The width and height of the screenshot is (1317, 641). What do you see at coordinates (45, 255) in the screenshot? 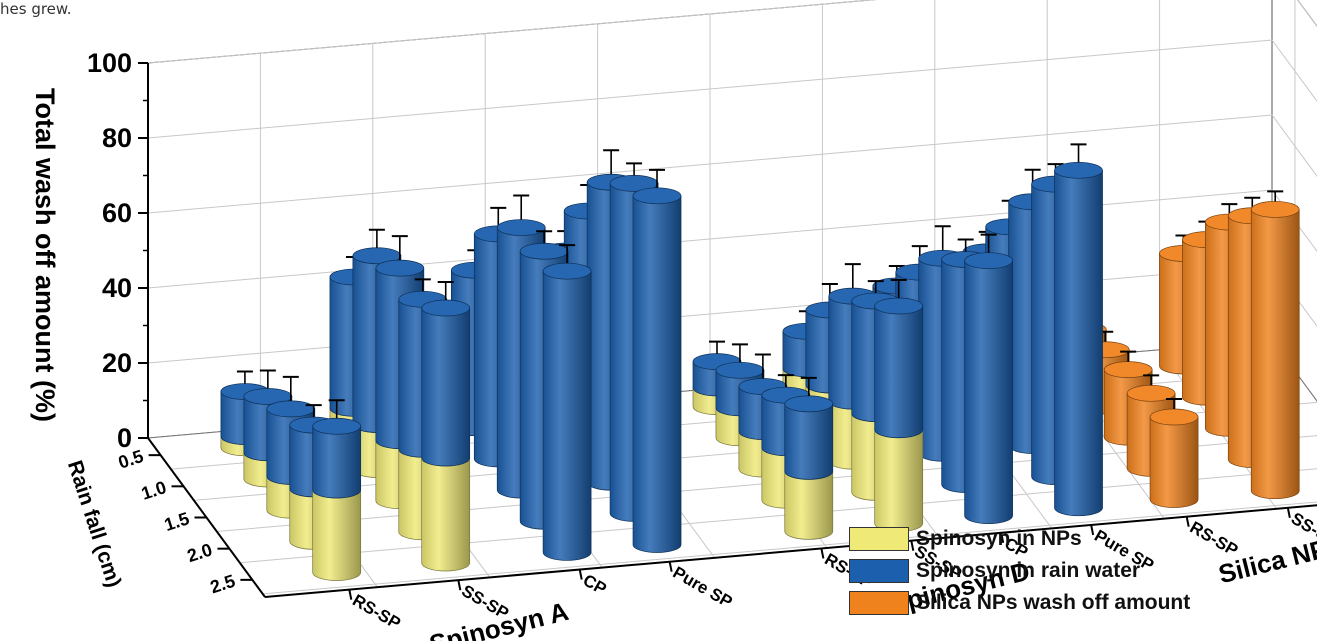
I see `y-axis-title: Total wash off amount (%)` at bounding box center [45, 255].